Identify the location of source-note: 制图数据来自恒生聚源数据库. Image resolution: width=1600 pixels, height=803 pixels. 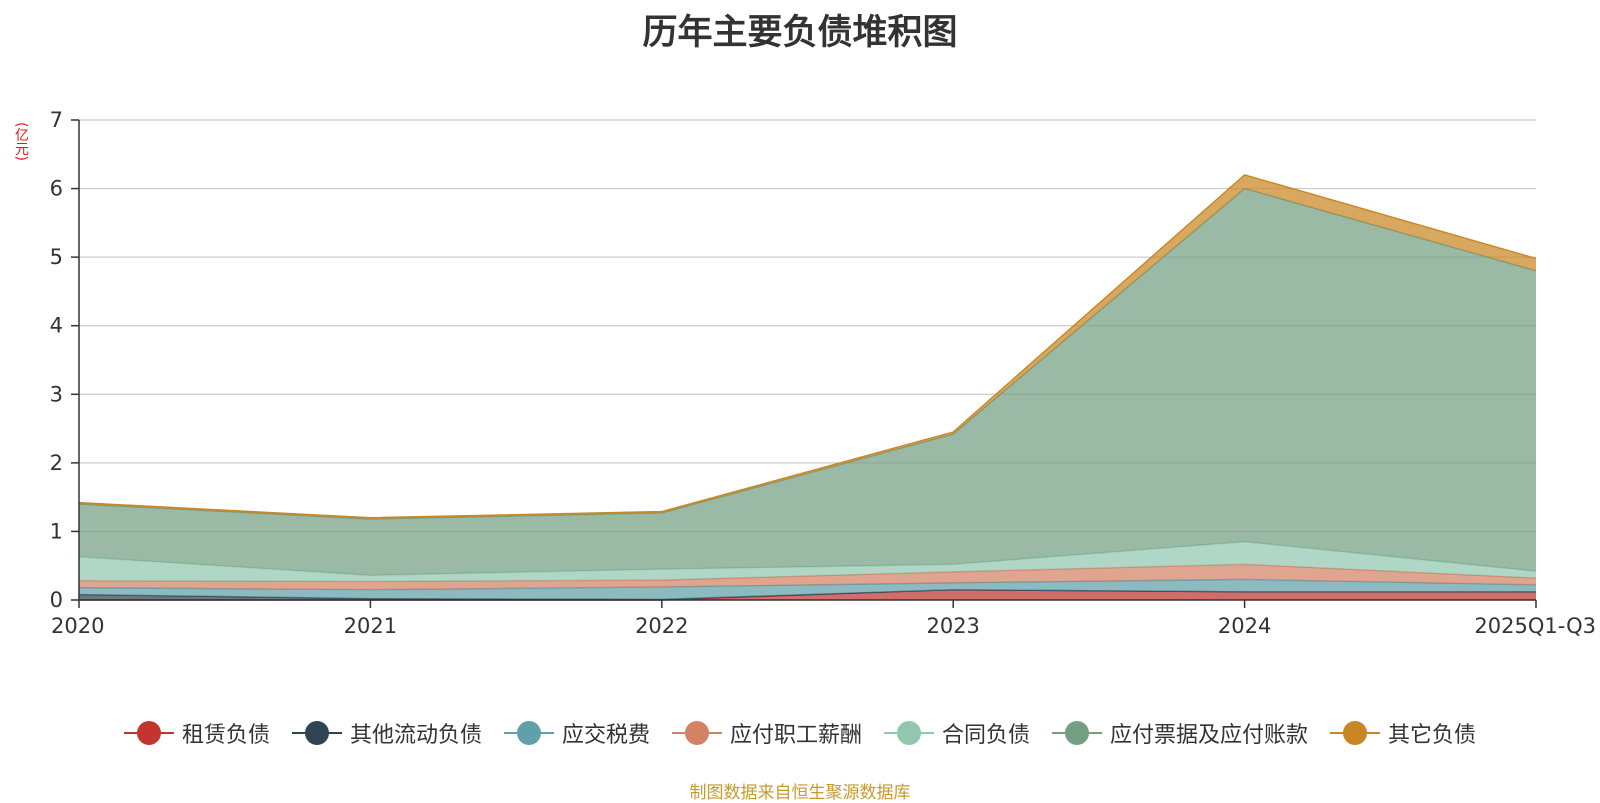
(800, 793).